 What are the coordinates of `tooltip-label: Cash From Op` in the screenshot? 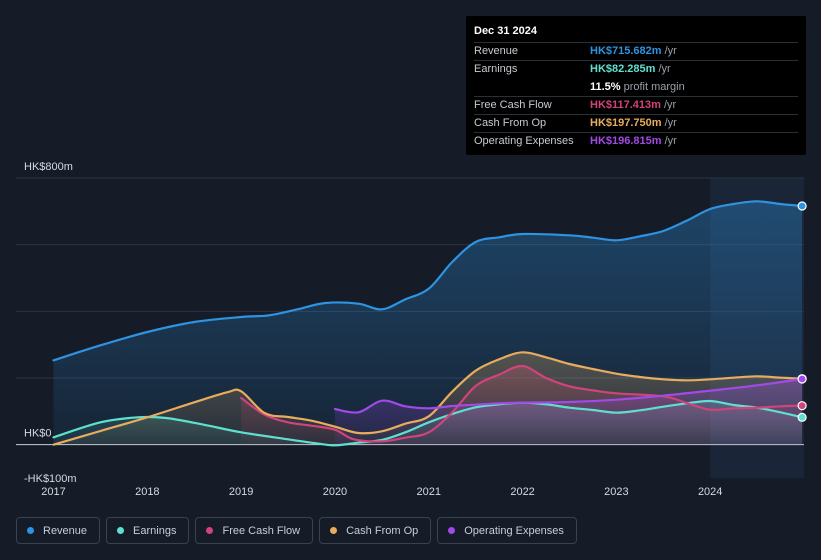 It's located at (510, 123).